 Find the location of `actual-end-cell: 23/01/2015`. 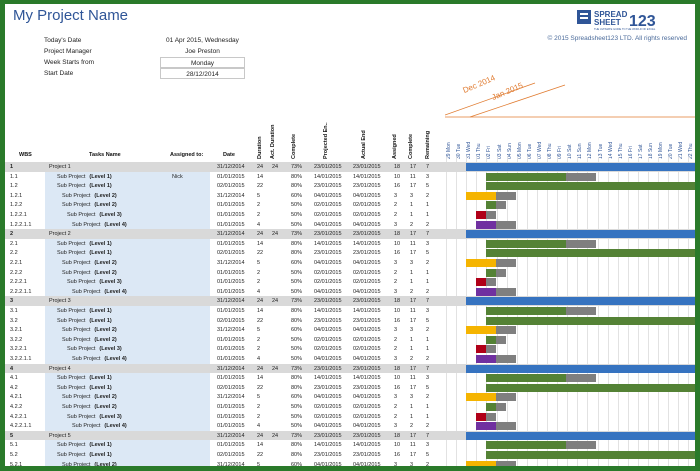

actual-end-cell: 23/01/2015 is located at coordinates (367, 186).